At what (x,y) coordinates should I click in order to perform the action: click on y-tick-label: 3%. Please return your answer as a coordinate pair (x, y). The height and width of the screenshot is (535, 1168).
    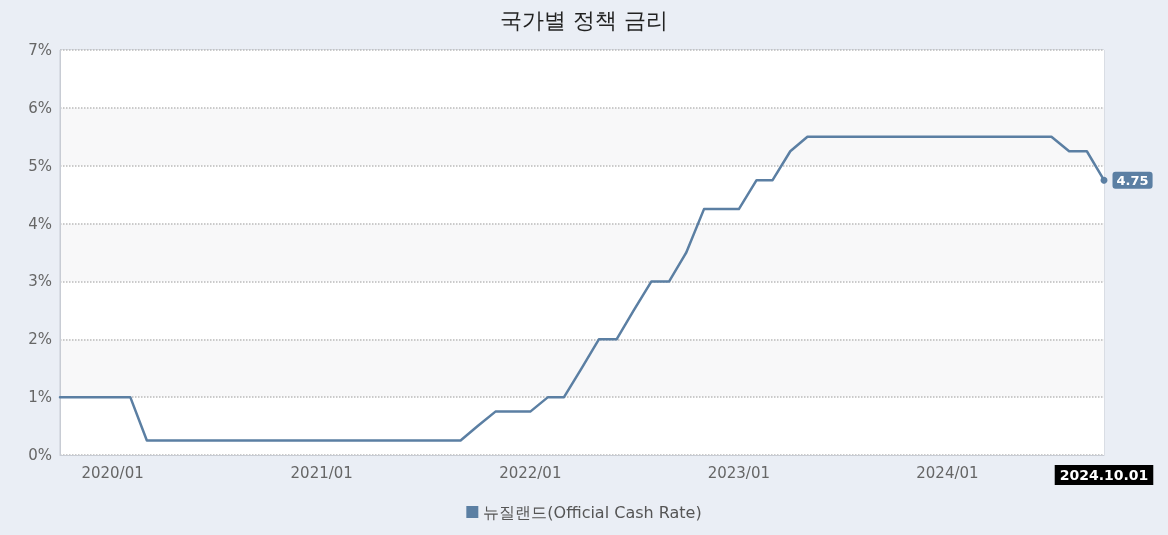
    Looking at the image, I should click on (40, 281).